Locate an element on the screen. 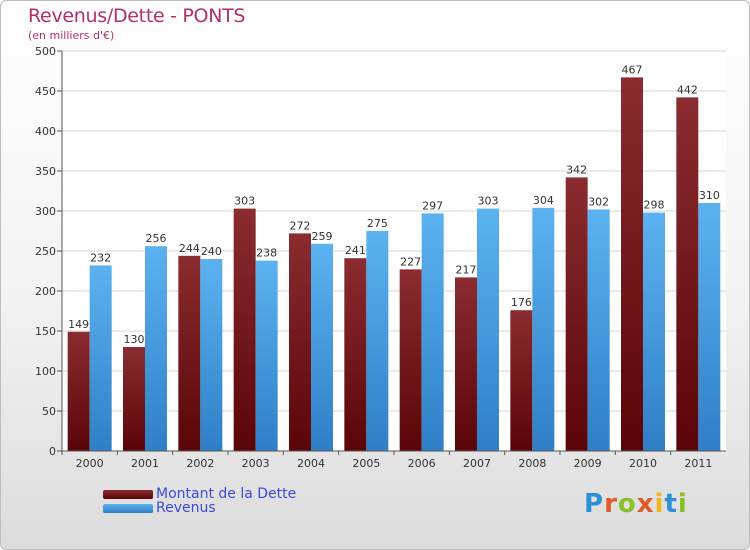  x-tick-label: 2001 is located at coordinates (145, 463).